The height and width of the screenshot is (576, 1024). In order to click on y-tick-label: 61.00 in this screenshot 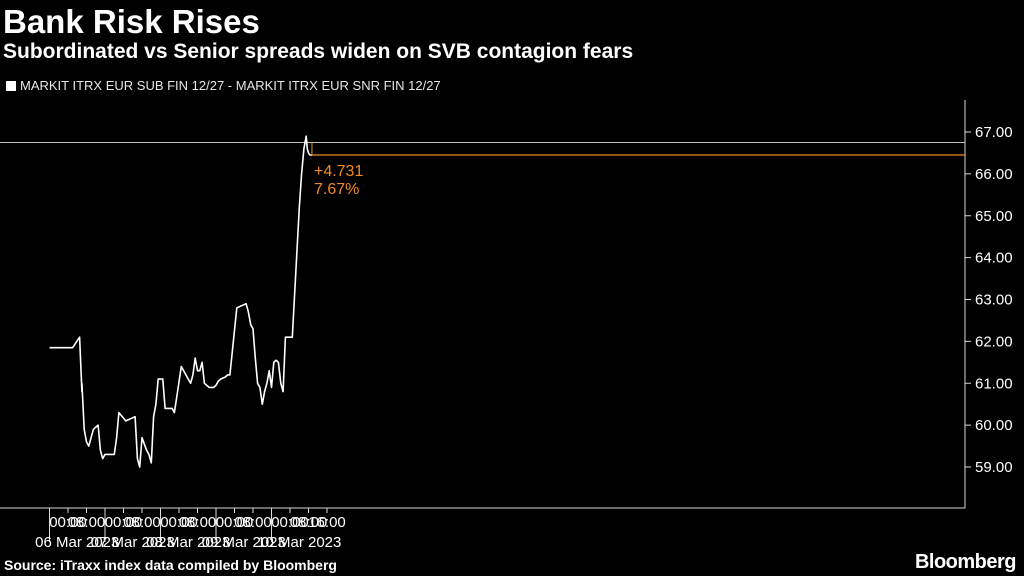, I will do `click(994, 383)`.